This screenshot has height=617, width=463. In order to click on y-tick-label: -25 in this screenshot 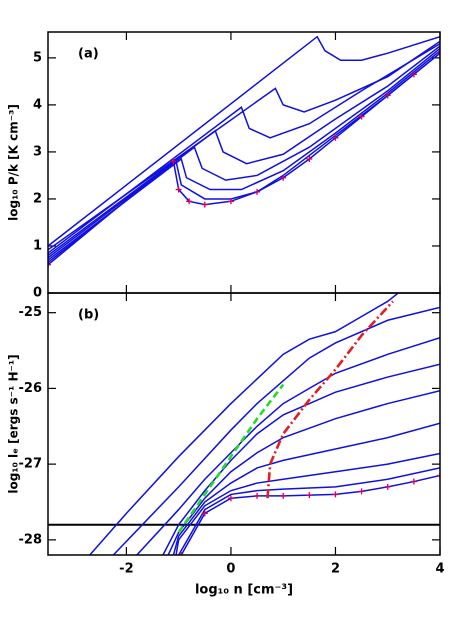, I will do `click(31, 312)`.